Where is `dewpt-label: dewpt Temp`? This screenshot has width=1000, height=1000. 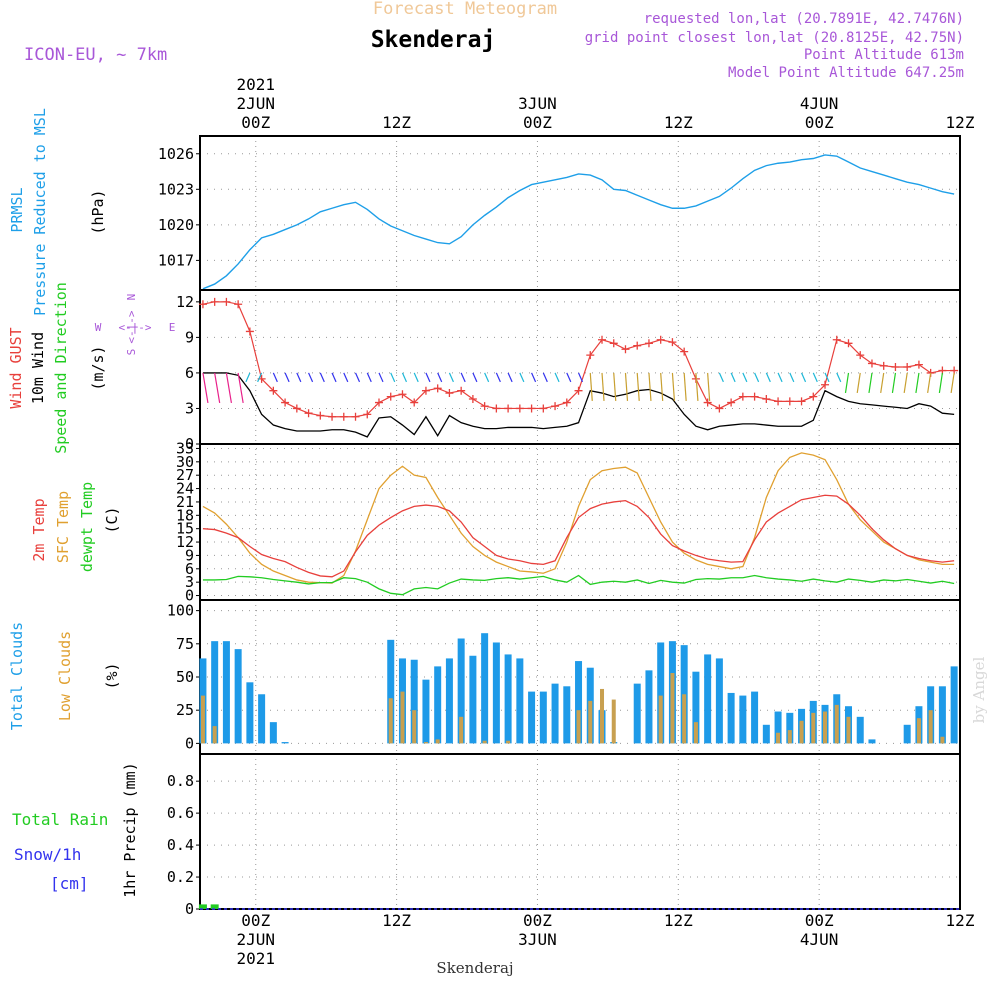 dewpt-label: dewpt Temp is located at coordinates (87, 527).